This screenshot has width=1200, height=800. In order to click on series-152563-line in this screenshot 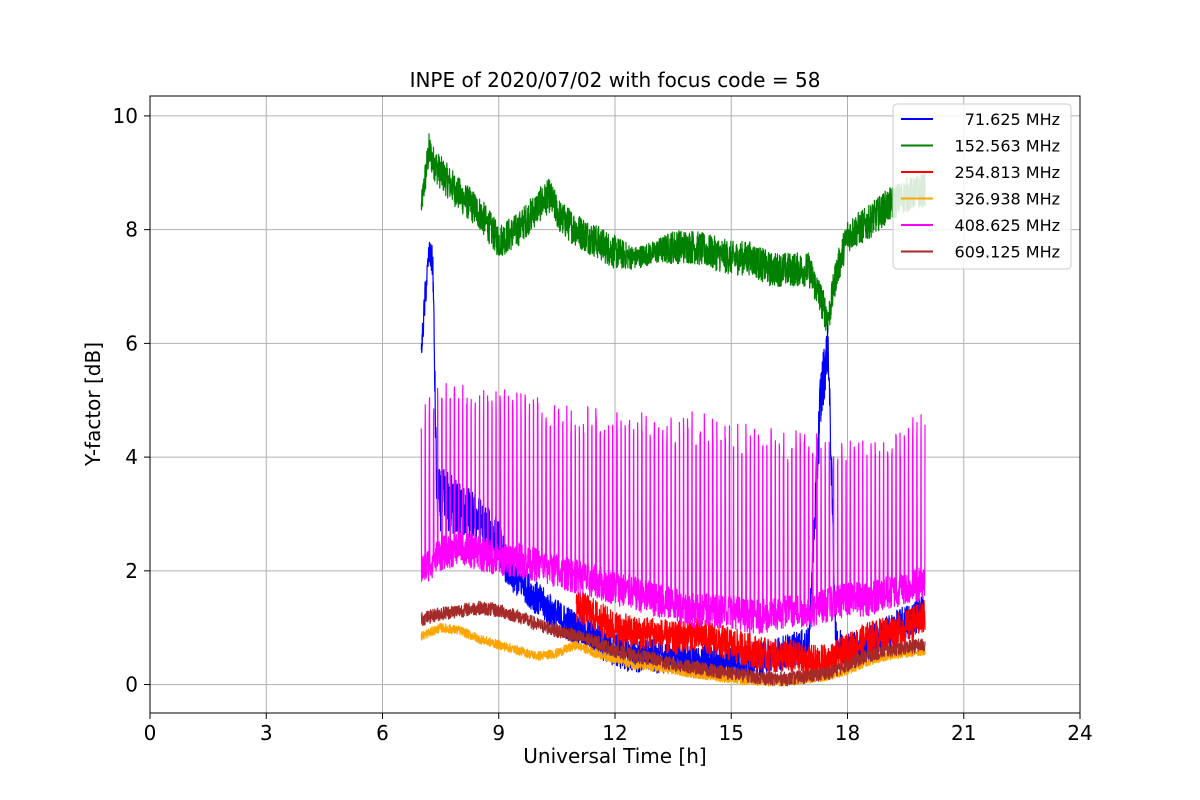, I will do `click(673, 233)`.